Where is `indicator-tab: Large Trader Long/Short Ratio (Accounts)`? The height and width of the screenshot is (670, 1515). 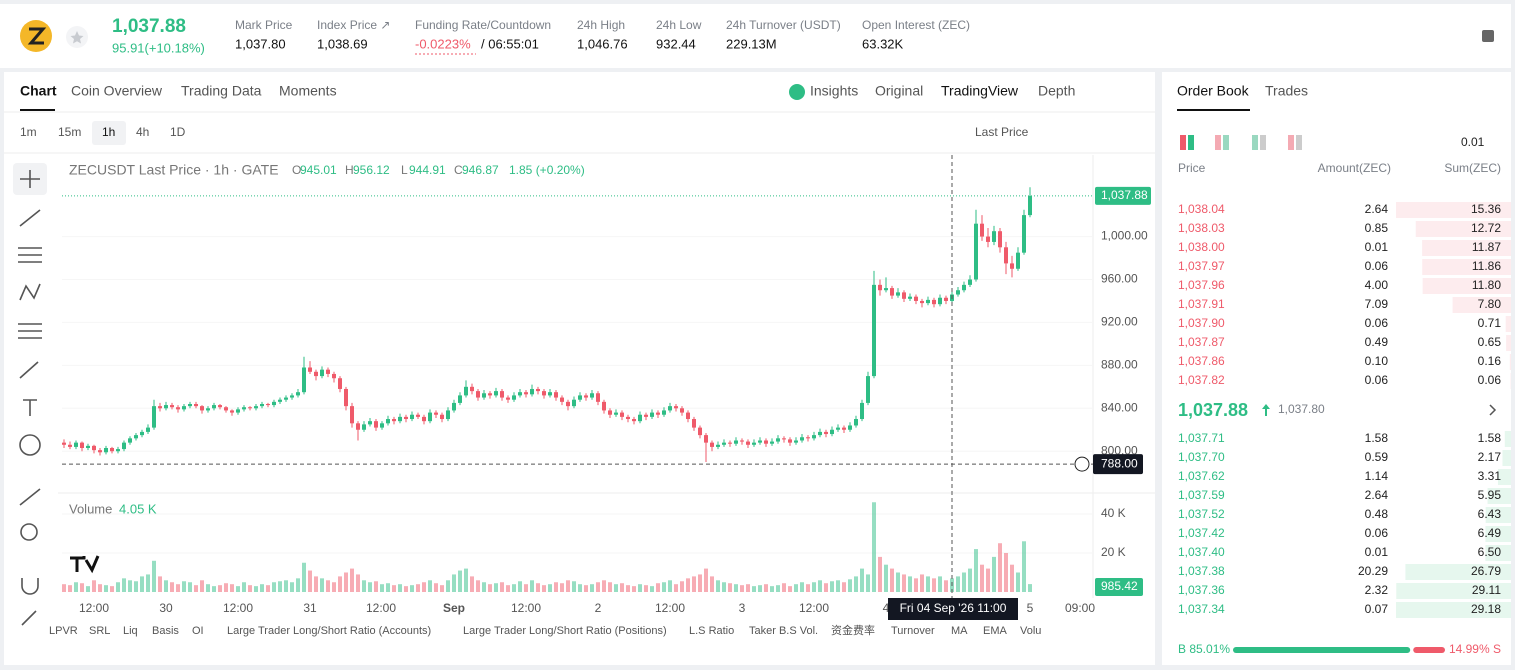 indicator-tab: Large Trader Long/Short Ratio (Accounts) is located at coordinates (329, 631).